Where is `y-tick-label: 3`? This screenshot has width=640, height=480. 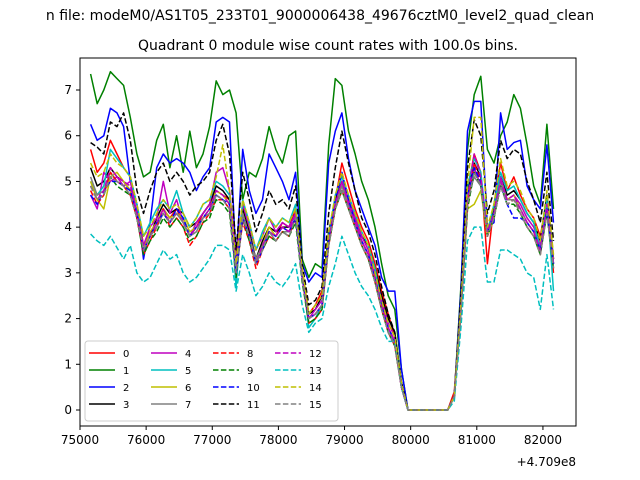
y-tick-label: 3 is located at coordinates (68, 273).